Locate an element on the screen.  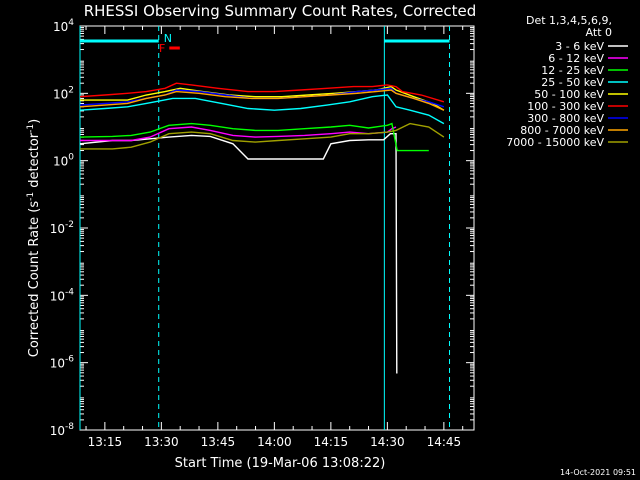
y-axis-label: Corrected Count Rate (s-1 detector-1) is located at coordinates (34, 238).